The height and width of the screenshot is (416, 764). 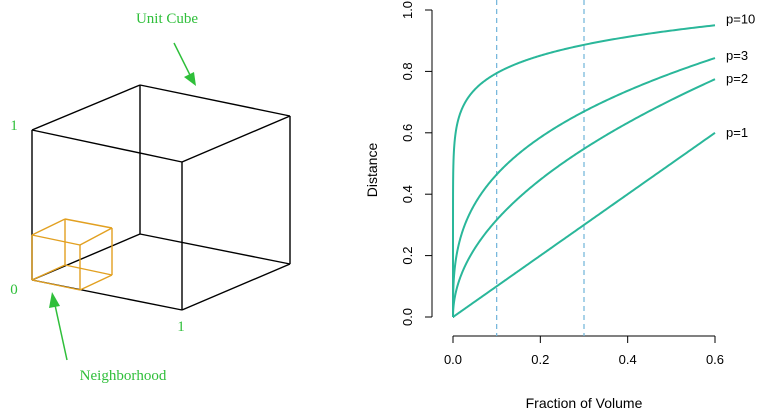 I want to click on x-tick-label: 0.4, so click(x=628, y=359).